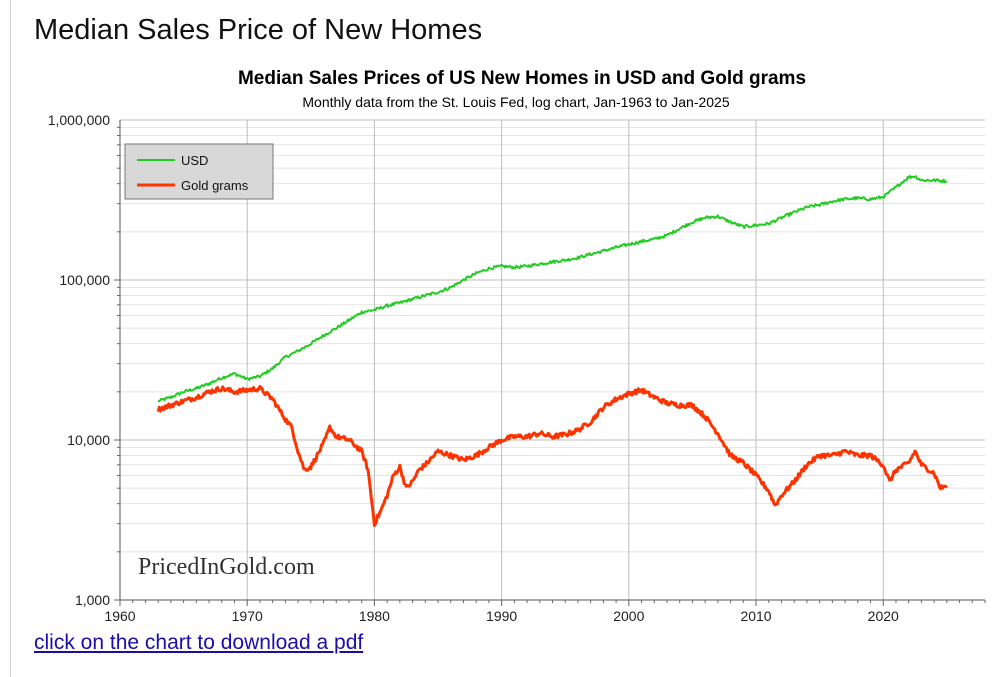 This screenshot has height=677, width=1008. Describe the element at coordinates (215, 185) in the screenshot. I see `legend-label: Gold grams` at that location.